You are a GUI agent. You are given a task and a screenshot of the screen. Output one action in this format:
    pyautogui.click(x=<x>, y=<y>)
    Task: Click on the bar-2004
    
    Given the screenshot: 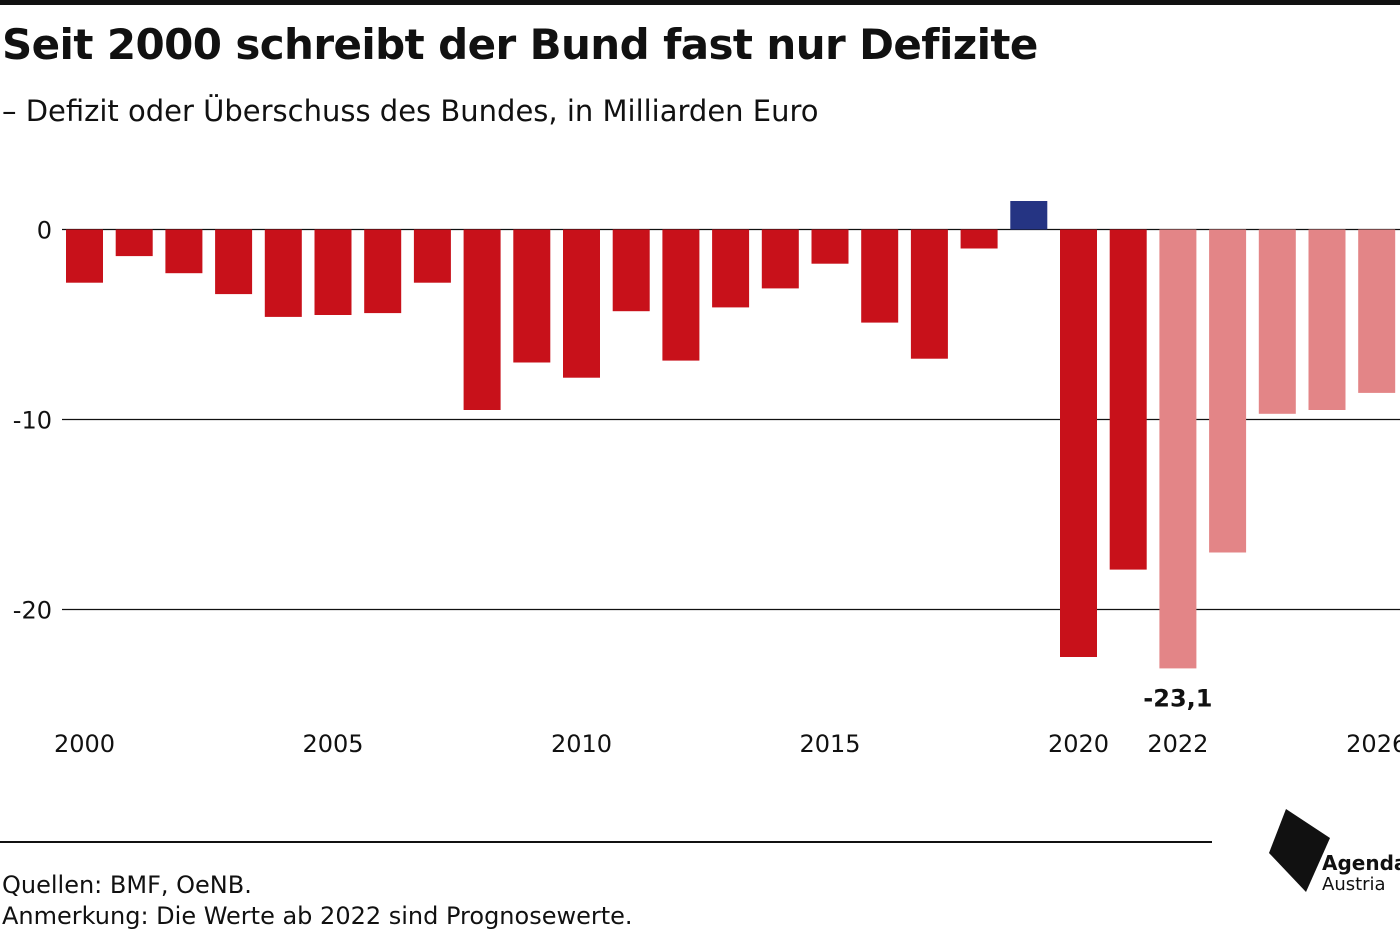 What is the action you would take?
    pyautogui.click(x=283, y=273)
    